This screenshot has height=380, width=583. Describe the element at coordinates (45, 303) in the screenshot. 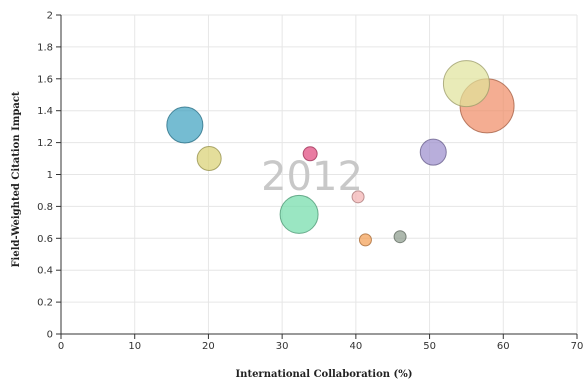

I see `y-tick-label: 0.2` at that location.